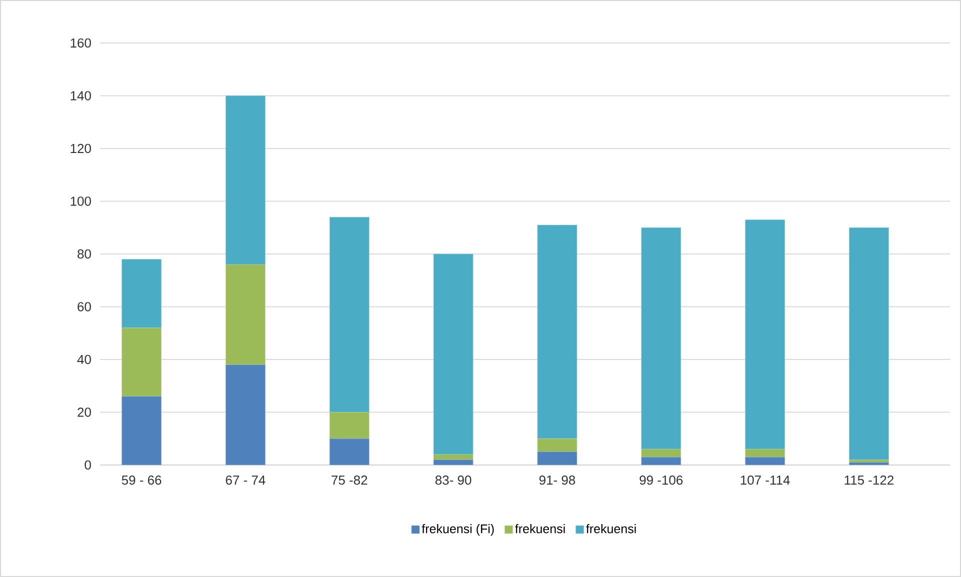 The height and width of the screenshot is (577, 961). I want to click on x-tick-label: 67 - 74, so click(246, 480).